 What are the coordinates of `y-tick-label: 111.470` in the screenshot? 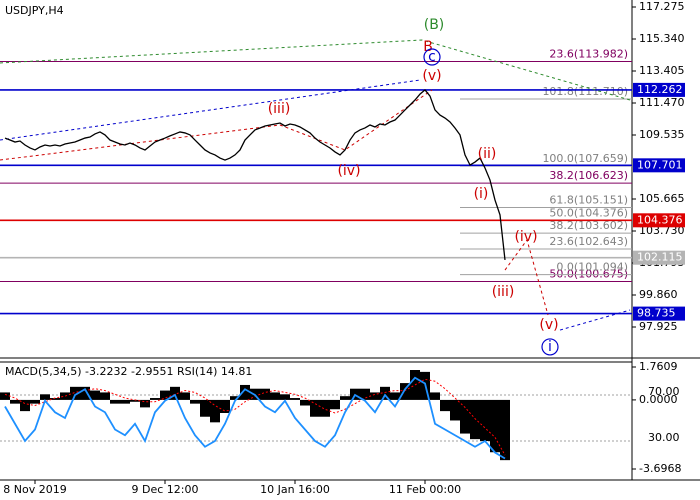 It's located at (662, 102).